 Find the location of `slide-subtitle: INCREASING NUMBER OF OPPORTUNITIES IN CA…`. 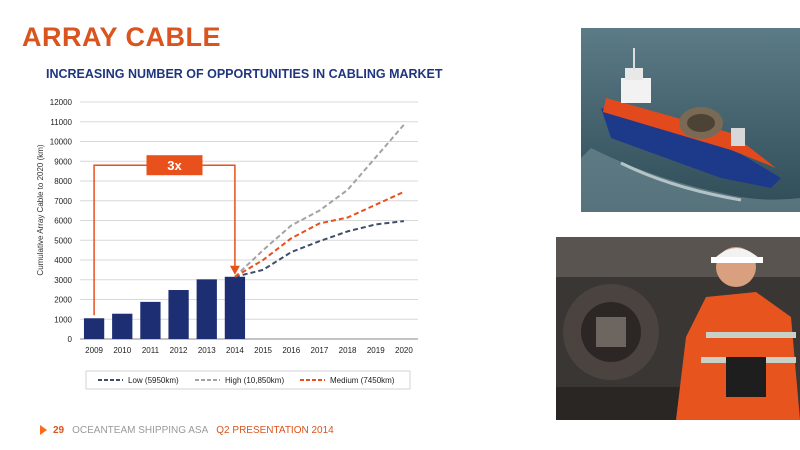

slide-subtitle: INCREASING NUMBER OF OPPORTUNITIES IN CA… is located at coordinates (244, 74).